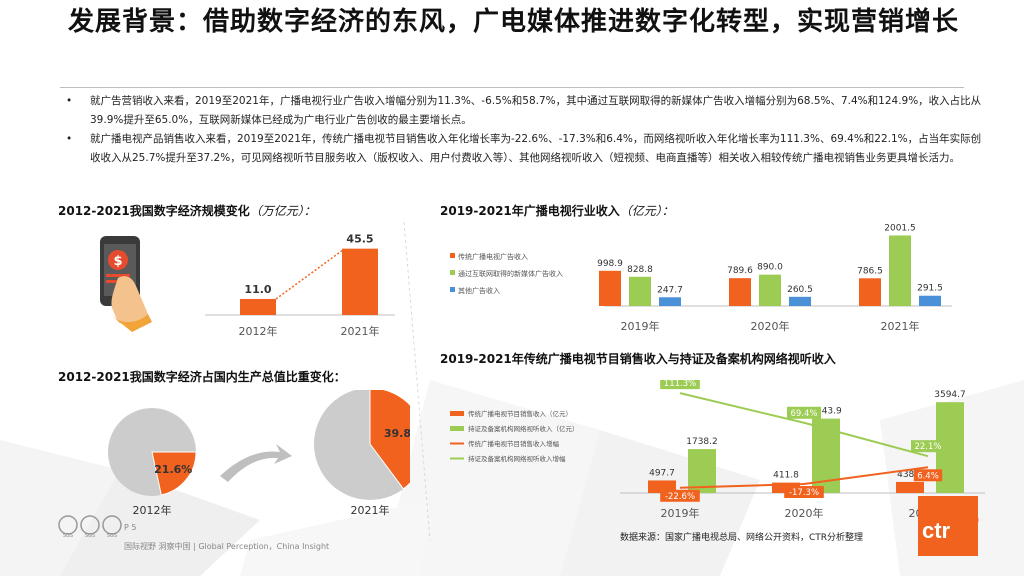 The image size is (1024, 576). What do you see at coordinates (510, 273) in the screenshot?
I see `legend-label: 通过互联网取得的新媒体广告收入` at bounding box center [510, 273].